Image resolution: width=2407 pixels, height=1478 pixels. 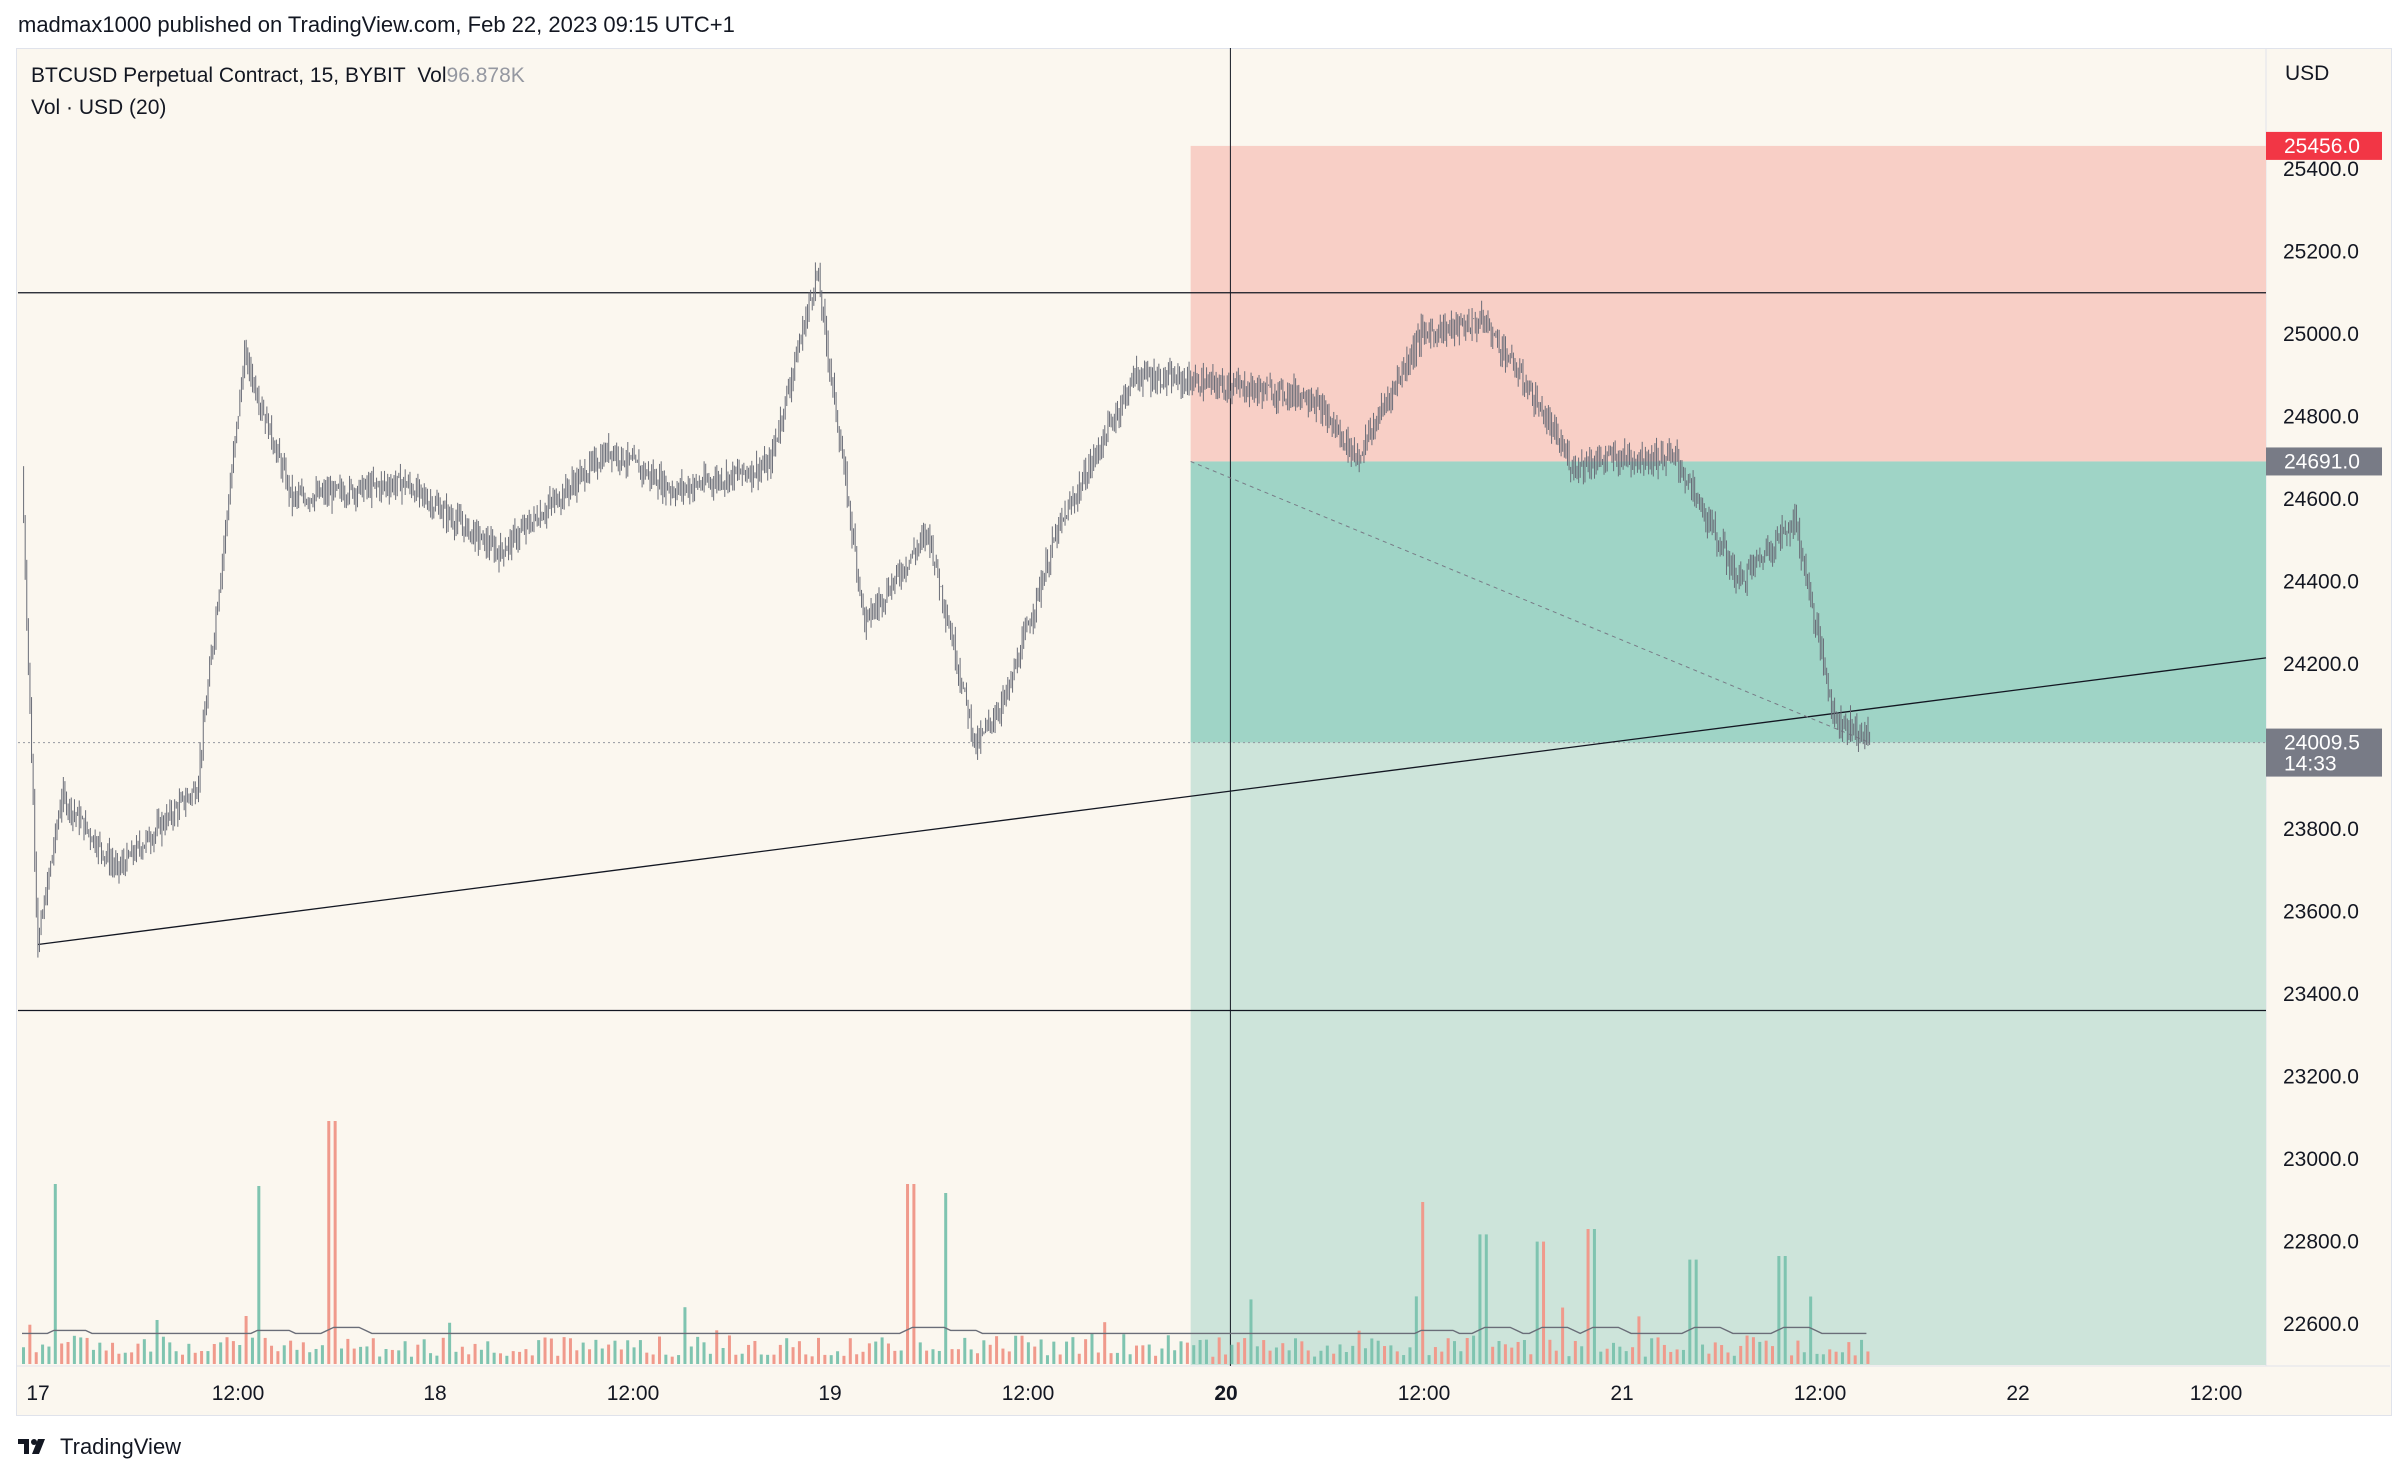 What do you see at coordinates (37, 1393) in the screenshot?
I see `x-tick-label: 17` at bounding box center [37, 1393].